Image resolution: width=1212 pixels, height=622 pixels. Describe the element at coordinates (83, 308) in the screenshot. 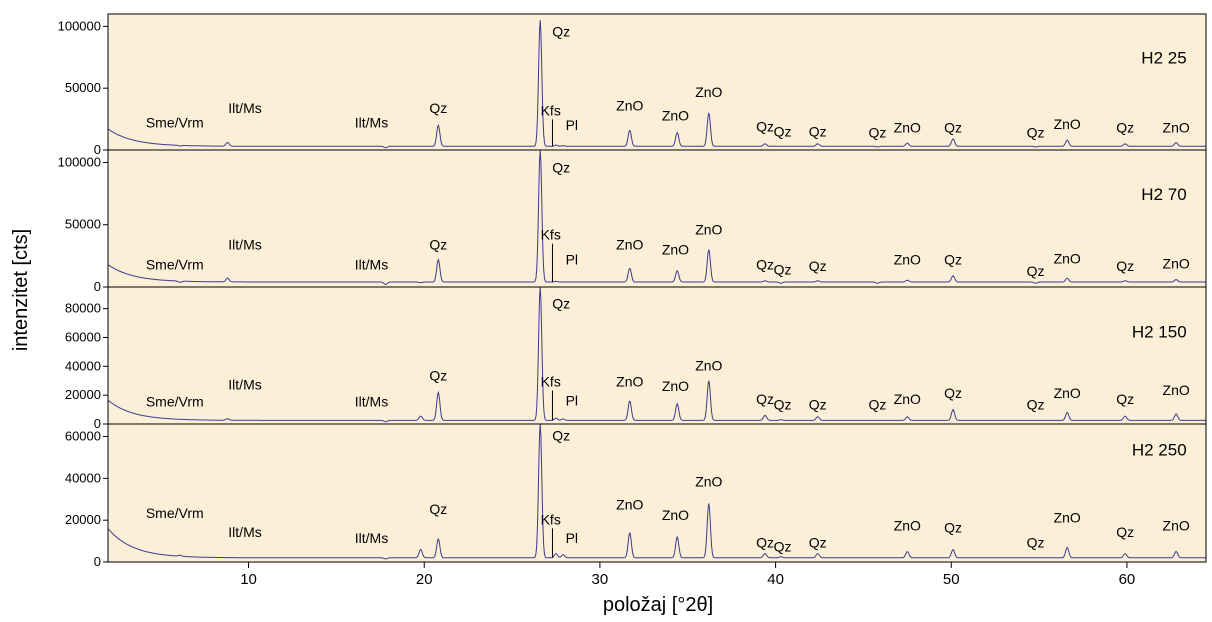

I see `y-tick-label: 80000` at that location.